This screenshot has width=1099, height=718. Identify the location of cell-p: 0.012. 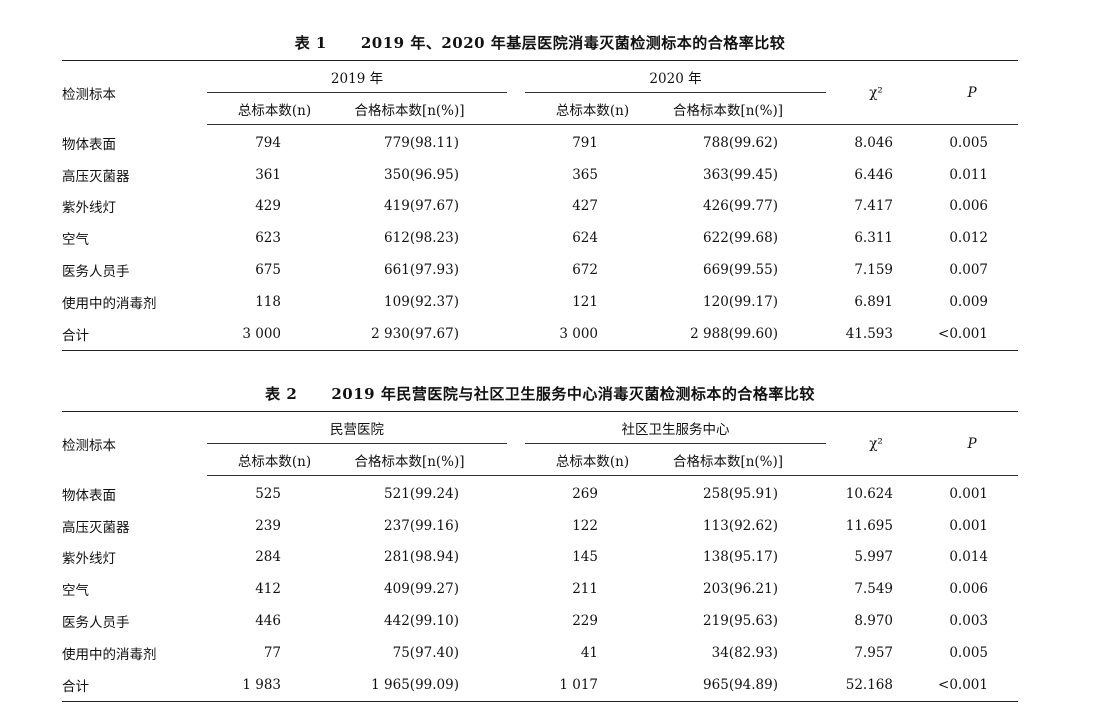
(968, 238).